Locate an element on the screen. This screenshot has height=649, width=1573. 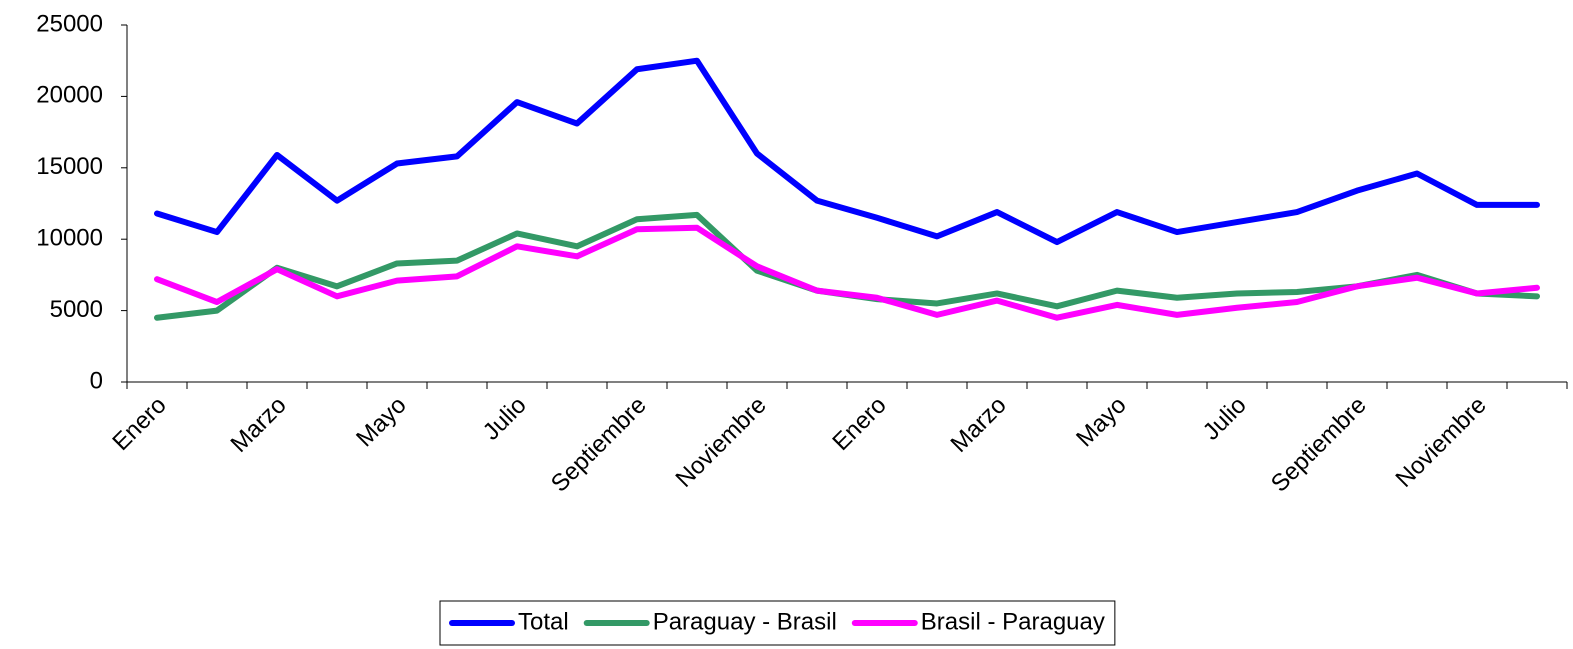
y-tick-label: 0 is located at coordinates (96, 380).